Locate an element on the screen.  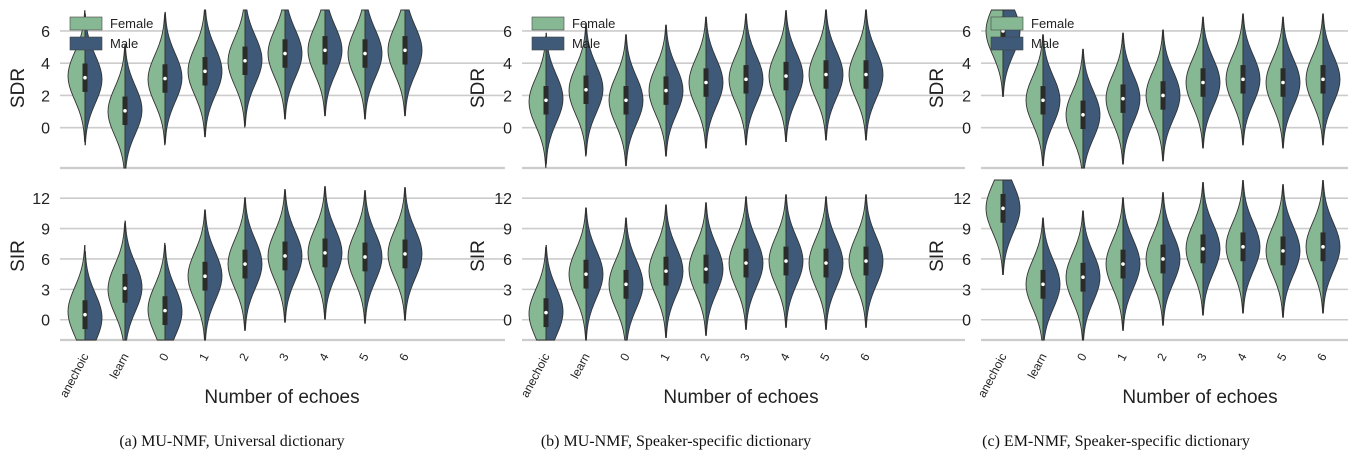
x-tick-label: 0 is located at coordinates (1082, 357).